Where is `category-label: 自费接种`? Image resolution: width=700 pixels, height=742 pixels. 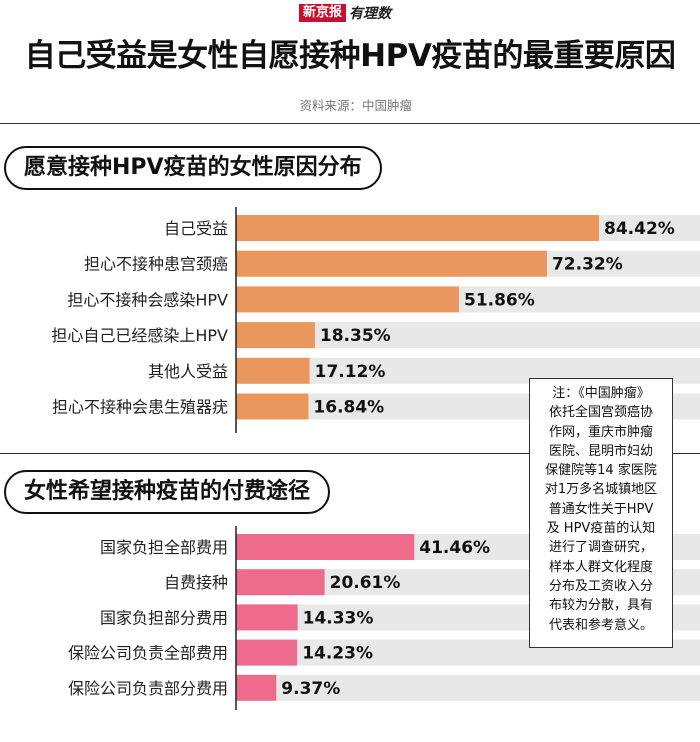 category-label: 自费接种 is located at coordinates (196, 582).